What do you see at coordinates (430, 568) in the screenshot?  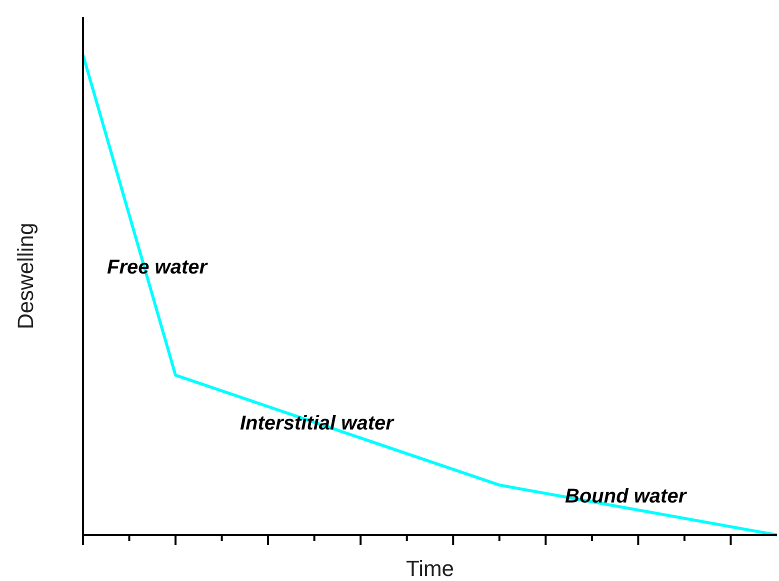 I see `x-axis-title: Time` at bounding box center [430, 568].